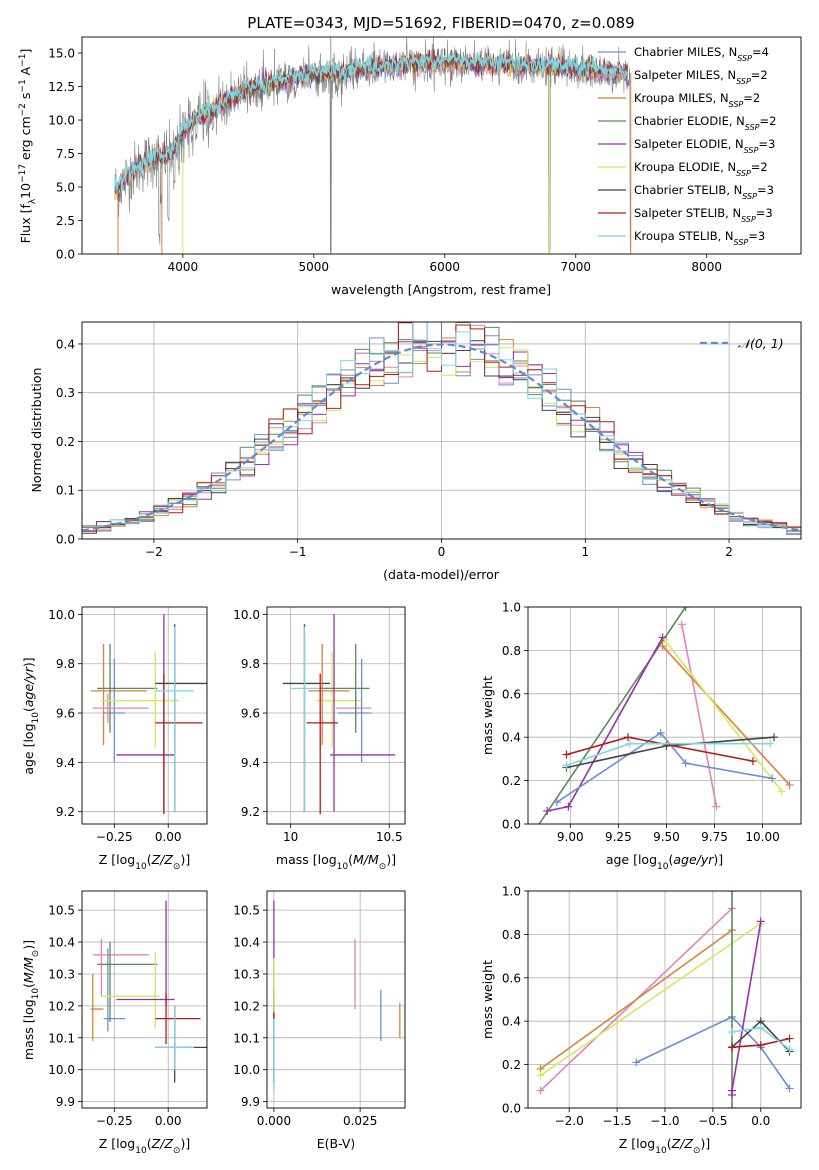 The width and height of the screenshot is (819, 1170). Describe the element at coordinates (445, 267) in the screenshot. I see `x-tick-label: 6000` at that location.